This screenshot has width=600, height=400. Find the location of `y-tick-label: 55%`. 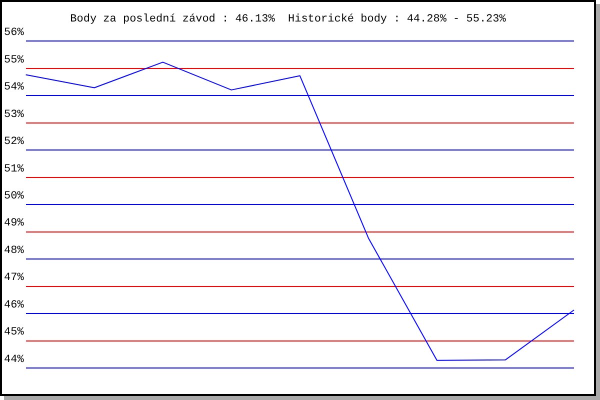

y-tick-label: 55% is located at coordinates (14, 60).